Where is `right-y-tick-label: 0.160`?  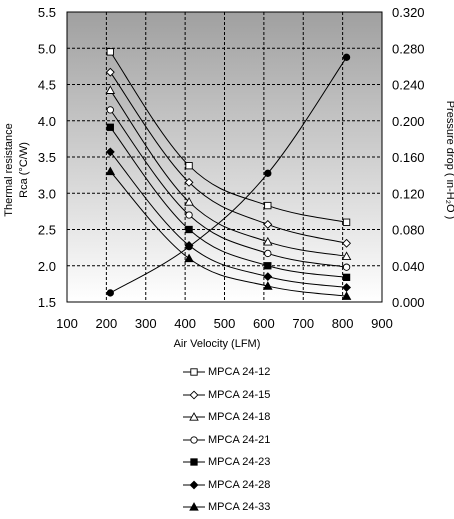
right-y-tick-label: 0.160 is located at coordinates (408, 157).